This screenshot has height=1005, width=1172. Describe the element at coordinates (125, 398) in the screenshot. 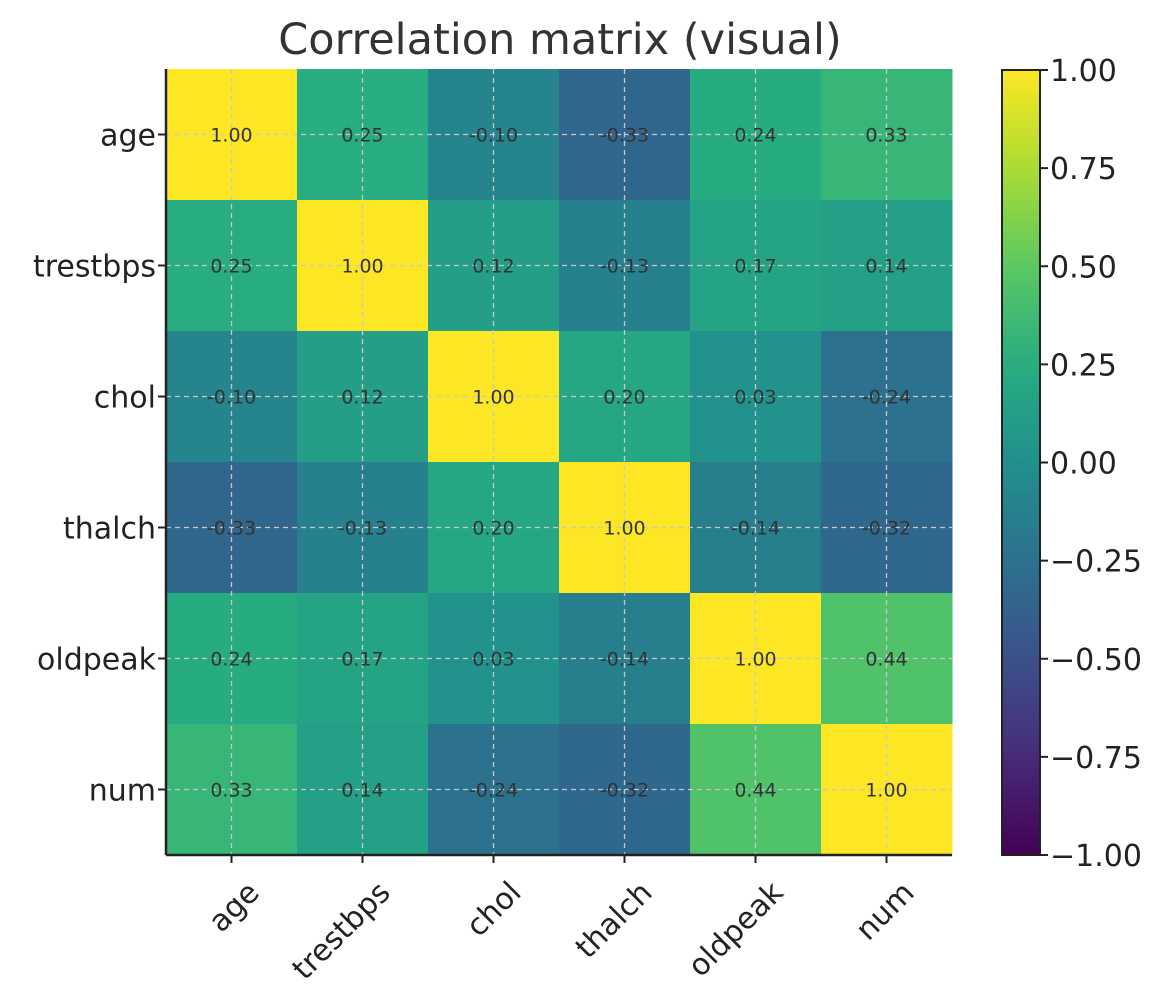

I see `y-tick-label: chol` at that location.